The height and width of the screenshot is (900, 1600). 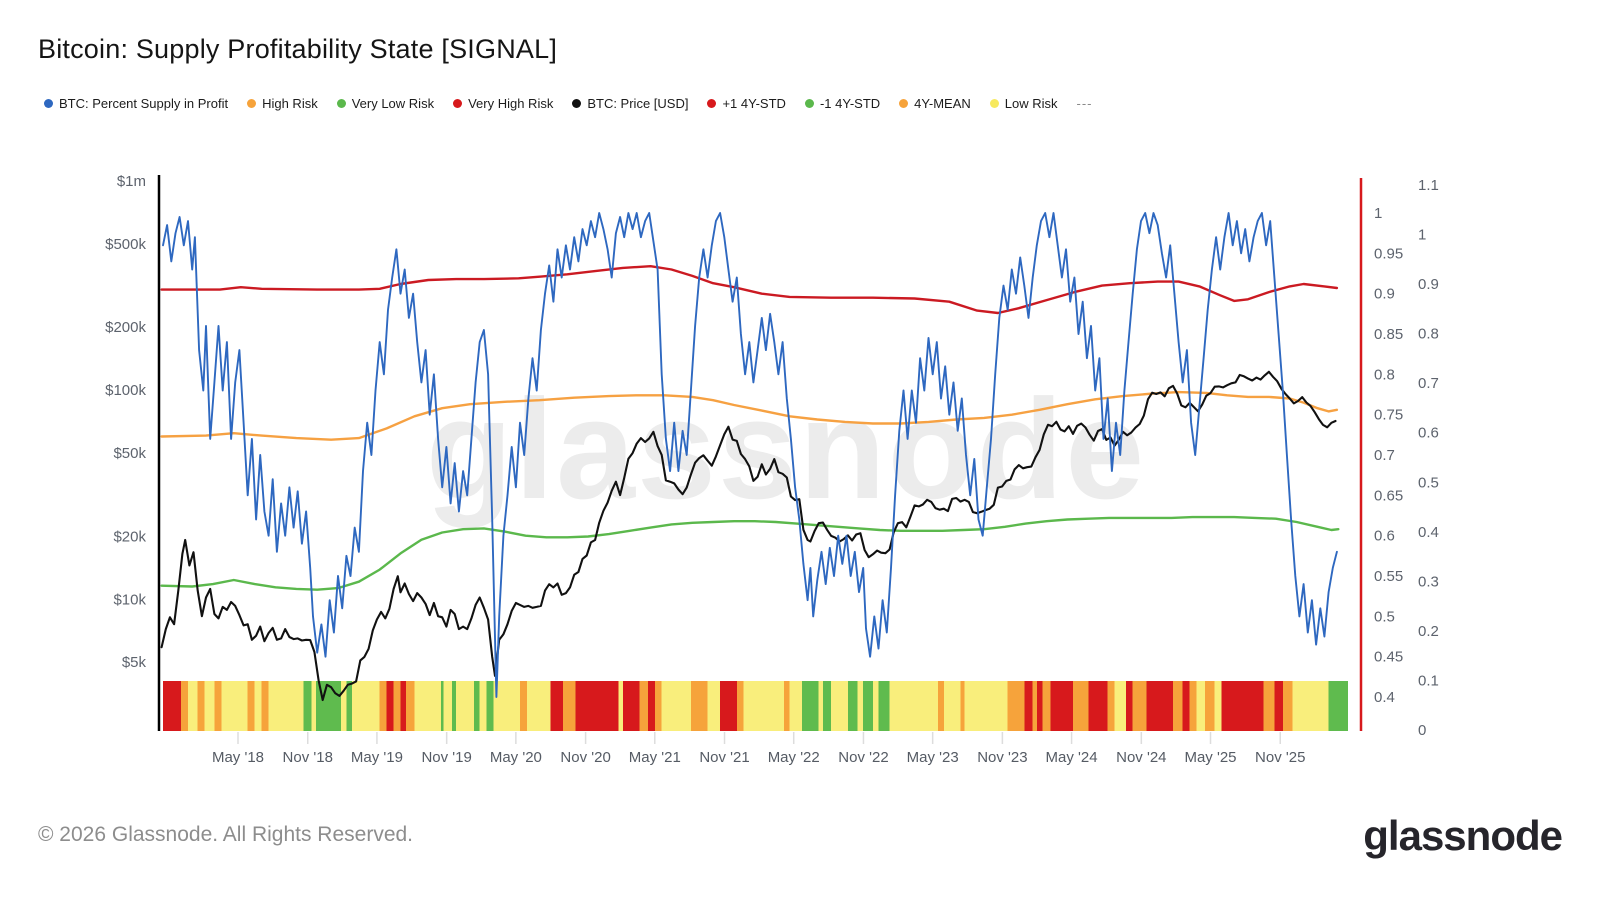 I want to click on signal-tick-label: 0.75, so click(x=1388, y=415).